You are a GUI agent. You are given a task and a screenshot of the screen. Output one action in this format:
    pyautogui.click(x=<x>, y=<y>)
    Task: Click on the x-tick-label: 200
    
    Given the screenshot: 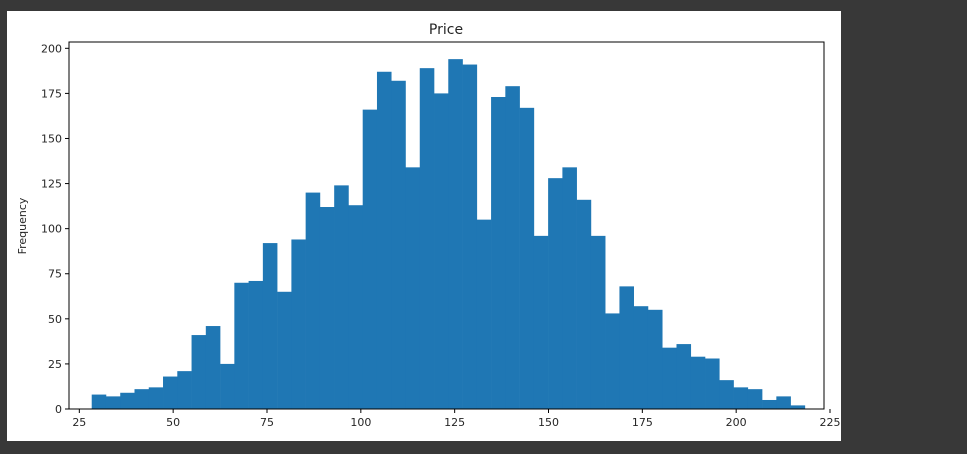 What is the action you would take?
    pyautogui.click(x=736, y=422)
    